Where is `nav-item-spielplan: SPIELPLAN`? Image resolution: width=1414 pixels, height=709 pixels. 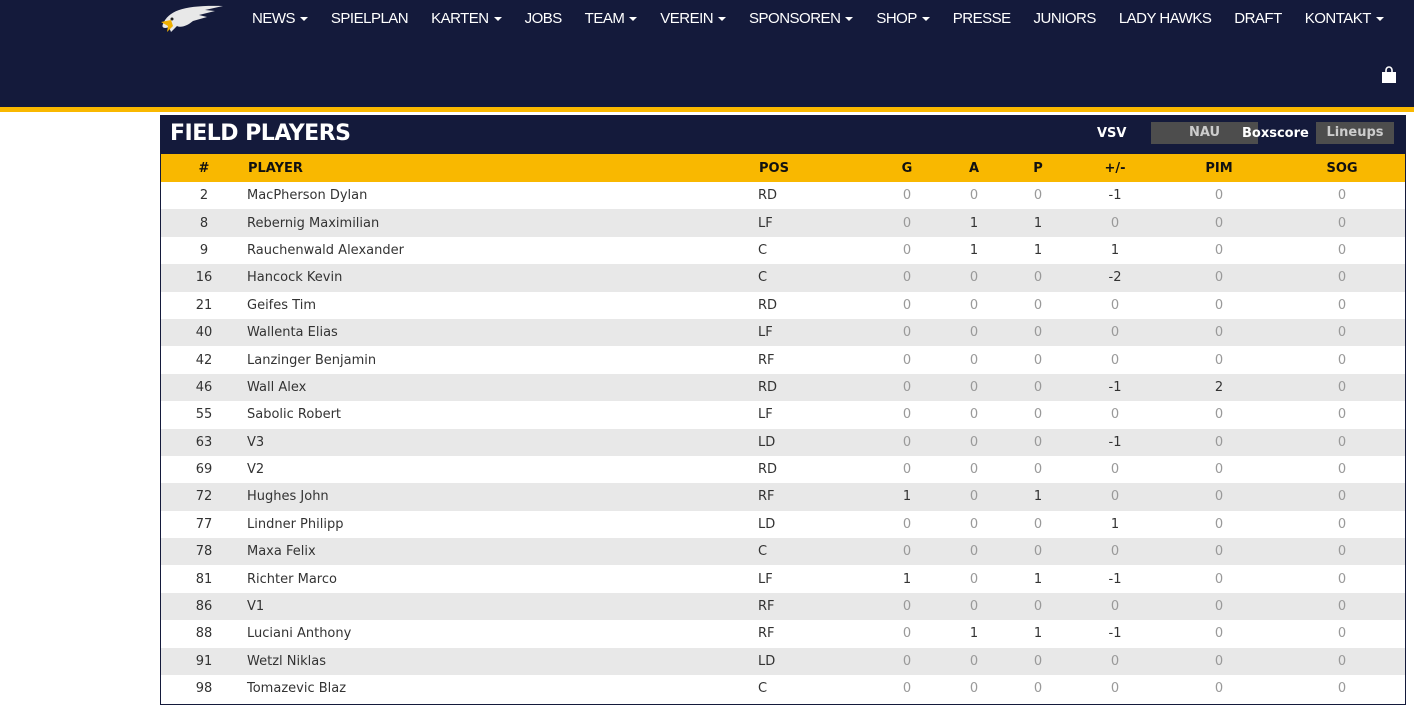 nav-item-spielplan: SPIELPLAN is located at coordinates (370, 18).